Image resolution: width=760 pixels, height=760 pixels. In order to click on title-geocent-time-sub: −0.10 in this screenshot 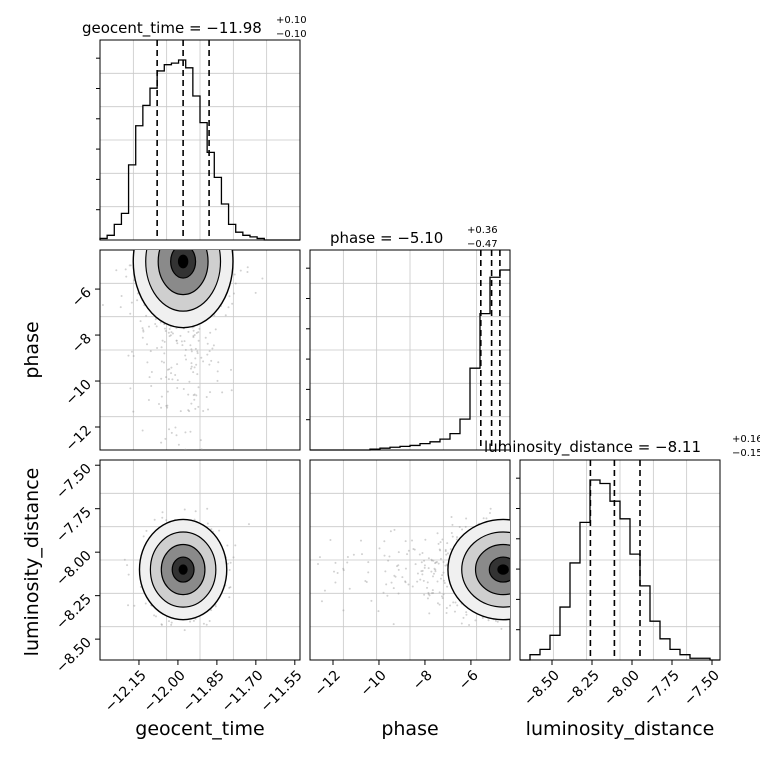, I will do `click(291, 34)`.